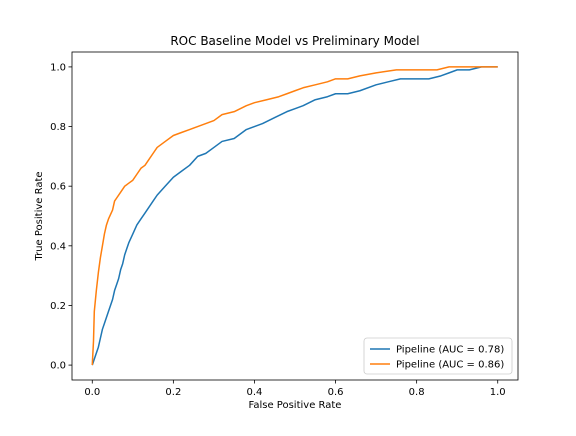  What do you see at coordinates (61, 217) in the screenshot?
I see `y-axis-ticks: 0.0 0.2 0.4 0.6 0.8 1.0` at bounding box center [61, 217].